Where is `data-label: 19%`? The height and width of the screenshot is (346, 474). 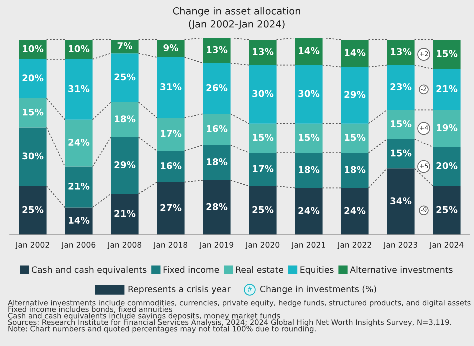 data-label: 19% is located at coordinates (447, 128).